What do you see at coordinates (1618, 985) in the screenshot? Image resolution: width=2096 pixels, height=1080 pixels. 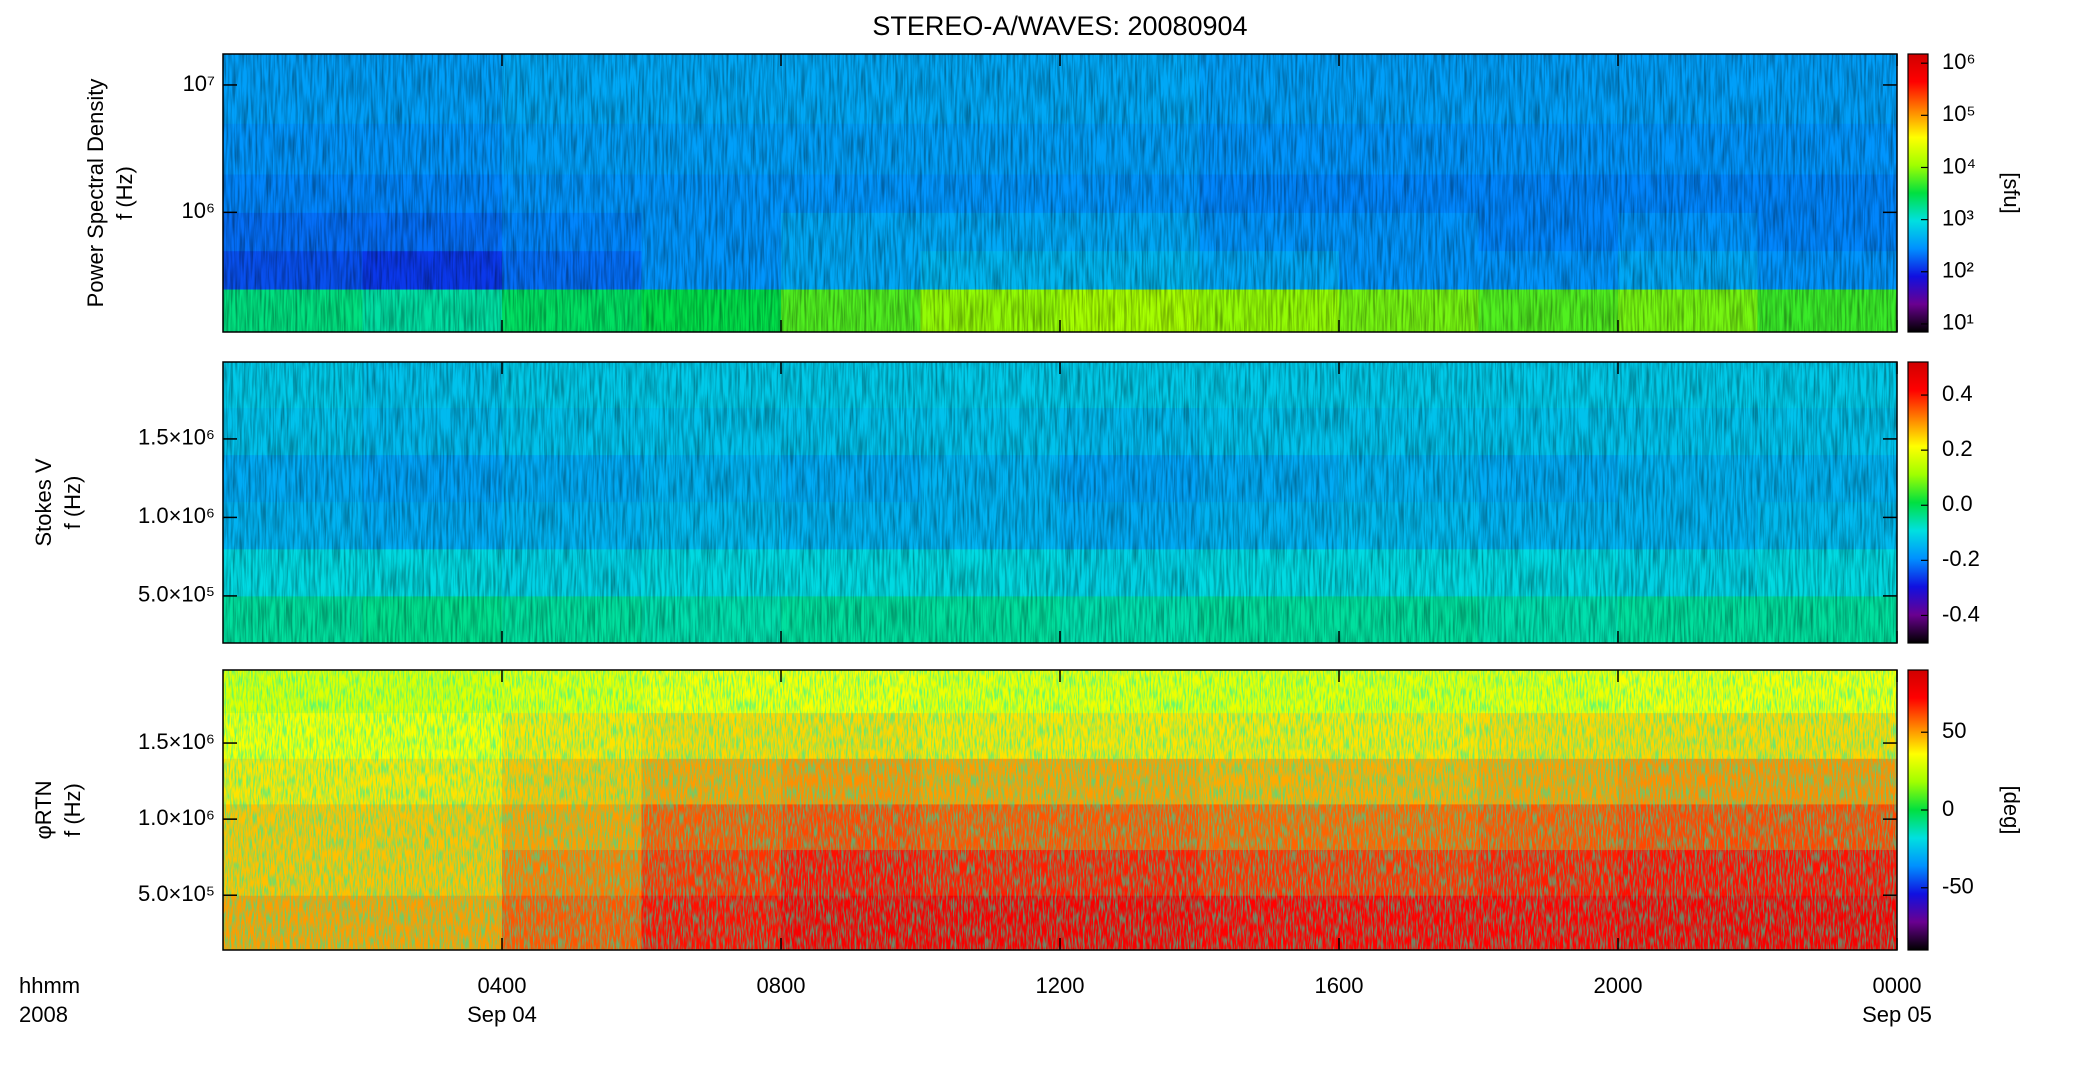 I see `x-tick-label: 2000` at bounding box center [1618, 985].